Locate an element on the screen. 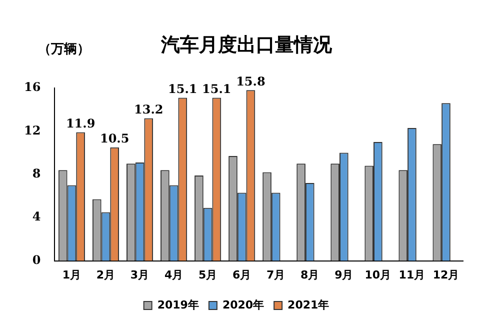  chart-title: 汽车月度出口量情况 is located at coordinates (246, 45).